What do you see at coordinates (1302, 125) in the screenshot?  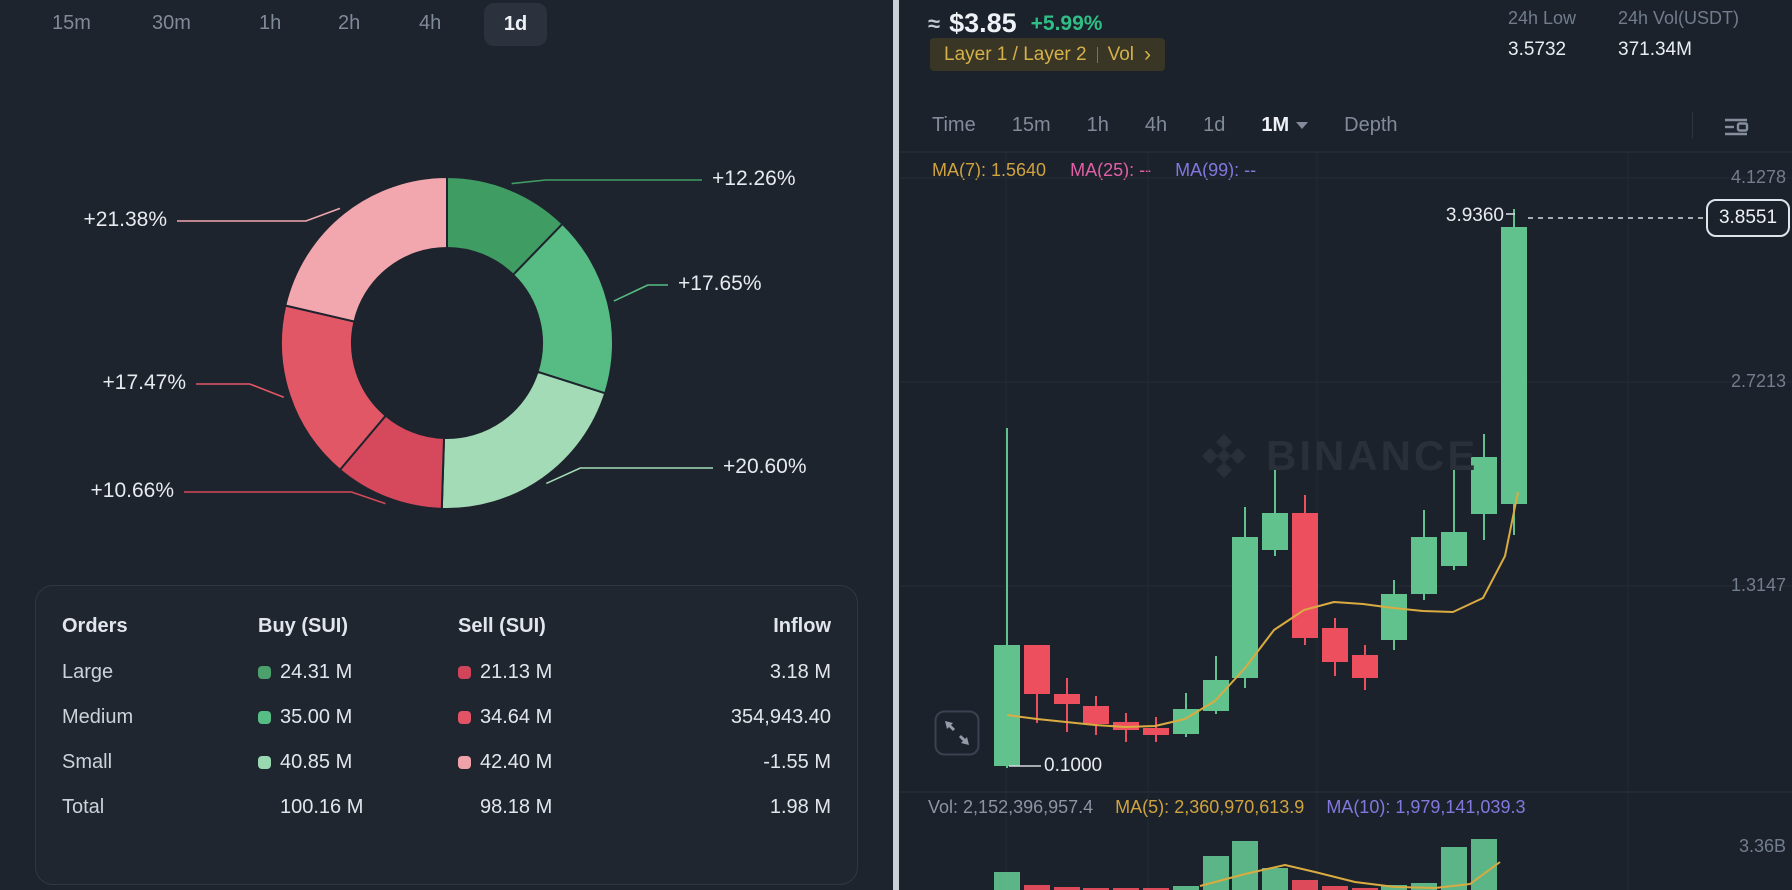 I see `chevron-down-icon` at bounding box center [1302, 125].